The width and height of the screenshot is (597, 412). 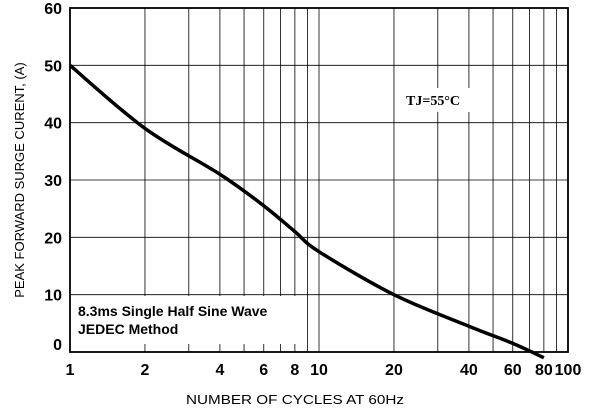 What do you see at coordinates (219, 370) in the screenshot?
I see `x-tick-label: 4` at bounding box center [219, 370].